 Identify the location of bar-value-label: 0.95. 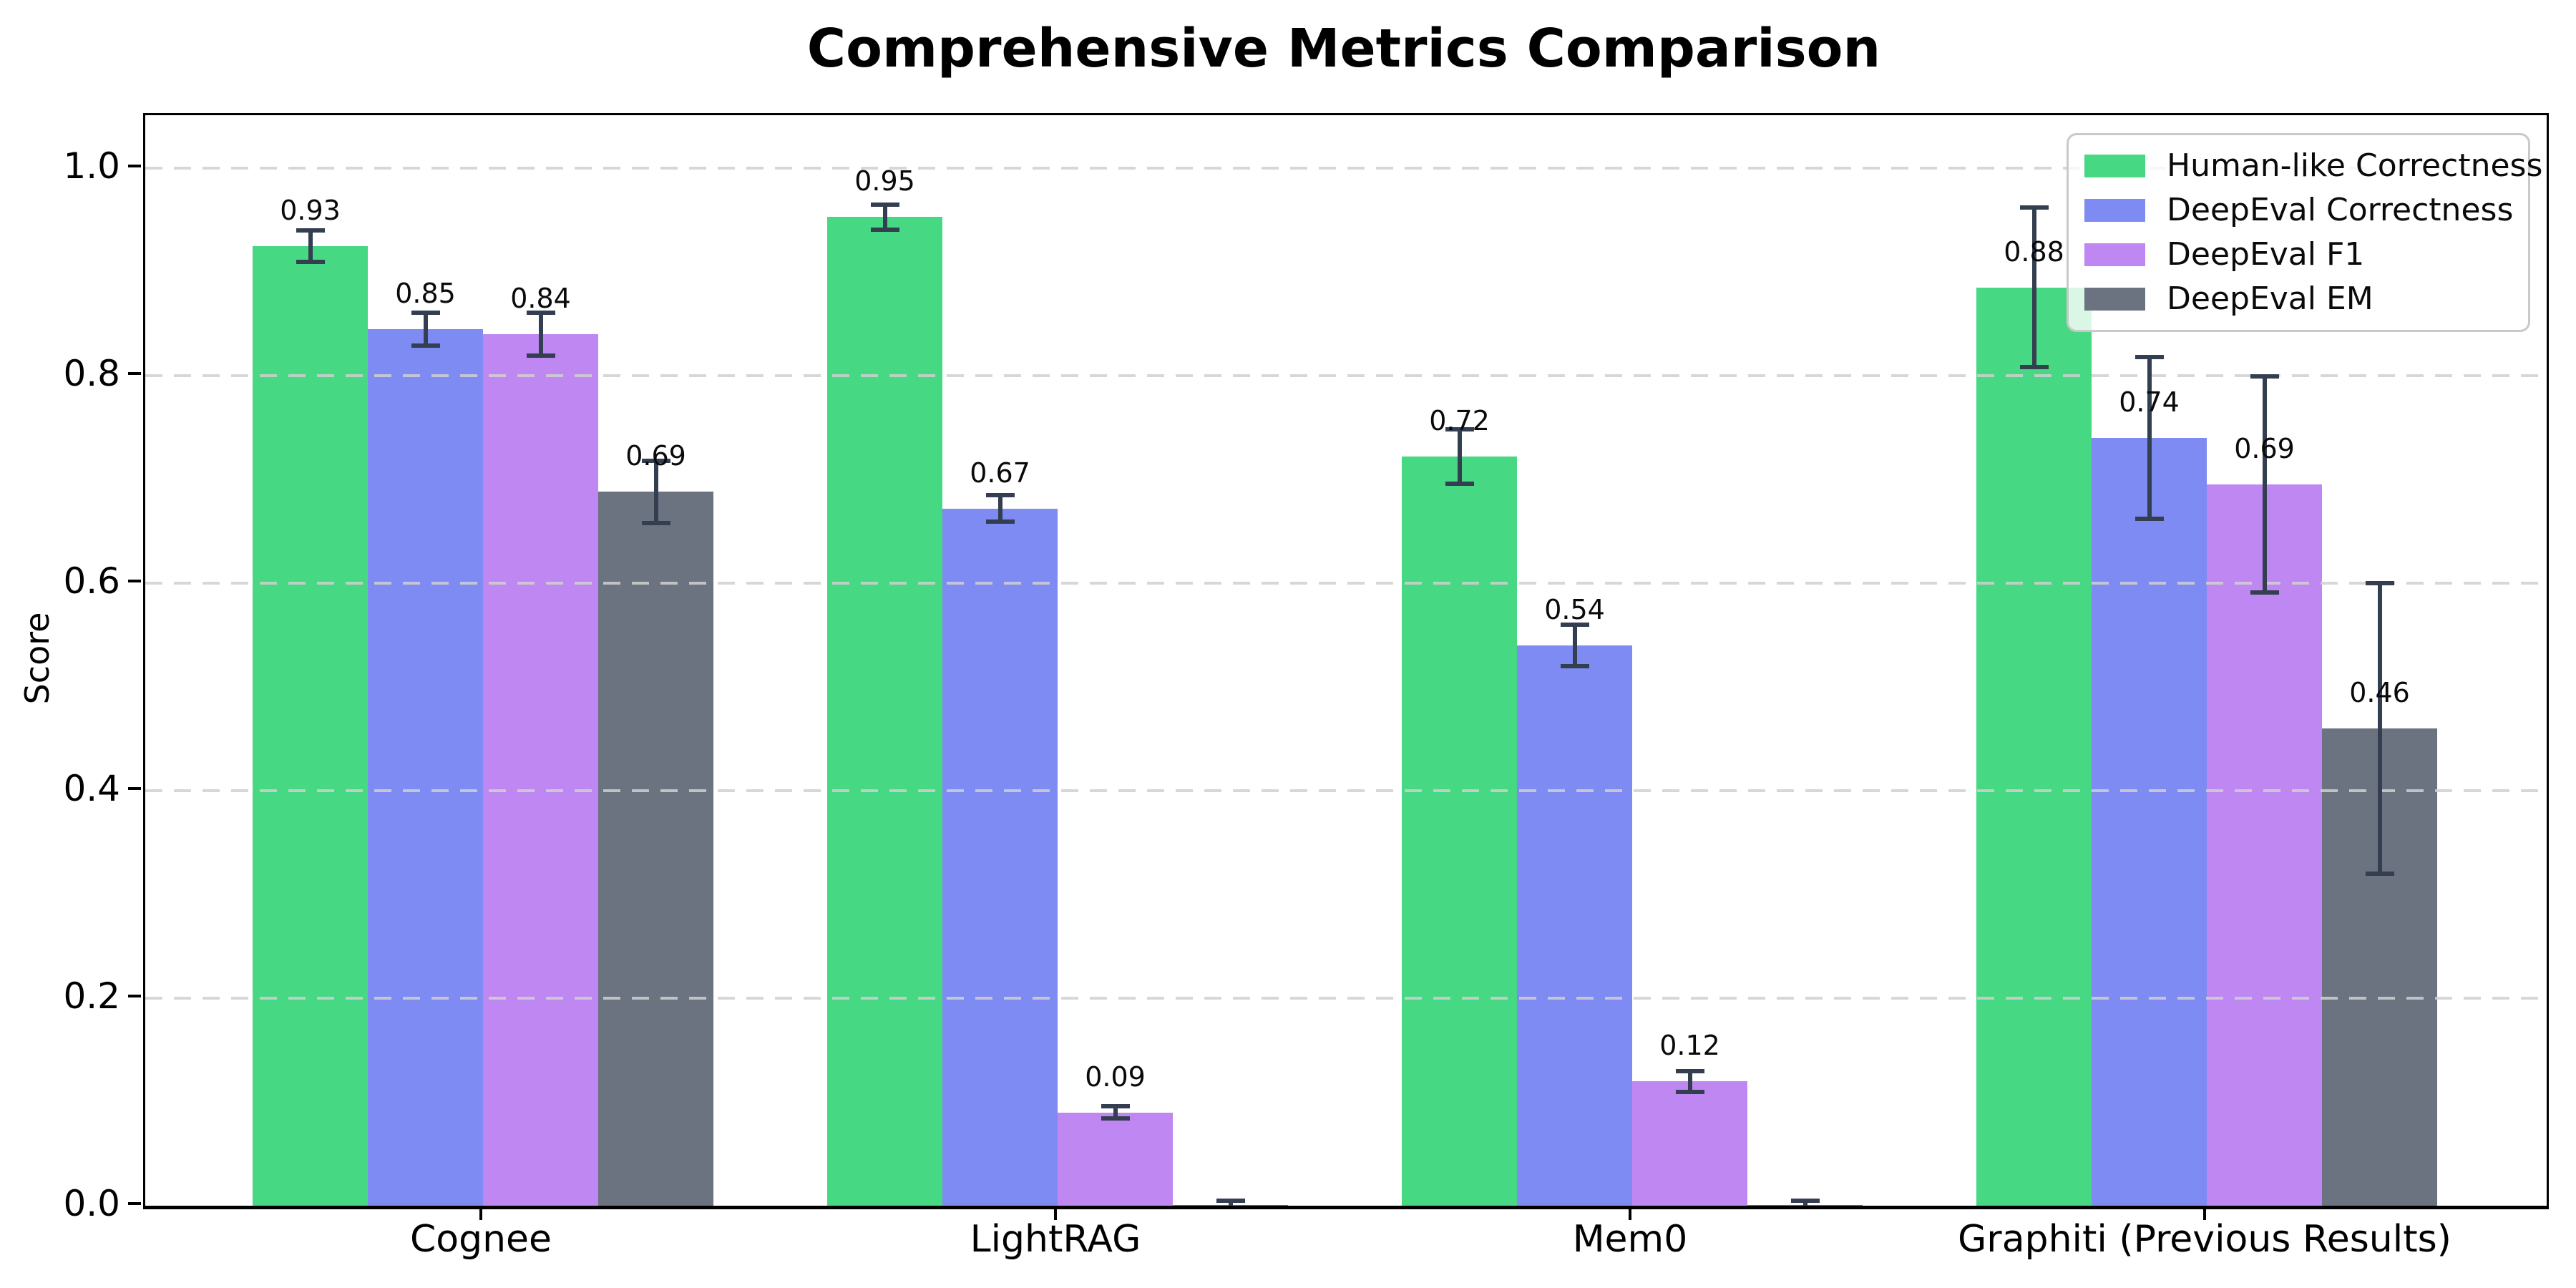
(884, 181).